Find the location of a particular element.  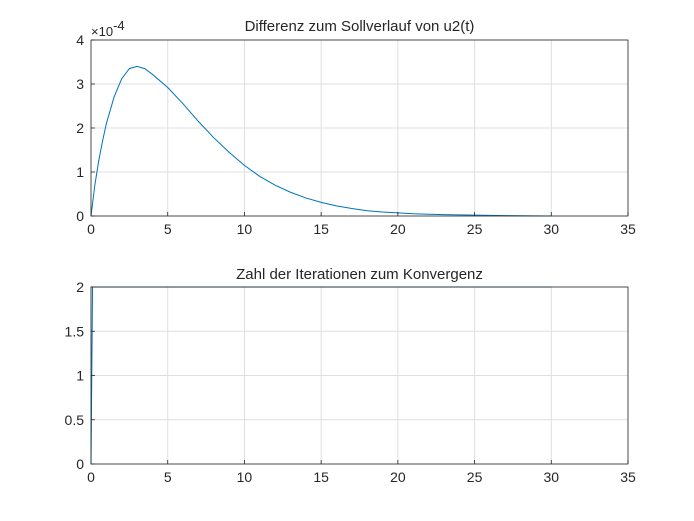

y-tick-labels: 0 1 2 3 4 is located at coordinates (85, 128).